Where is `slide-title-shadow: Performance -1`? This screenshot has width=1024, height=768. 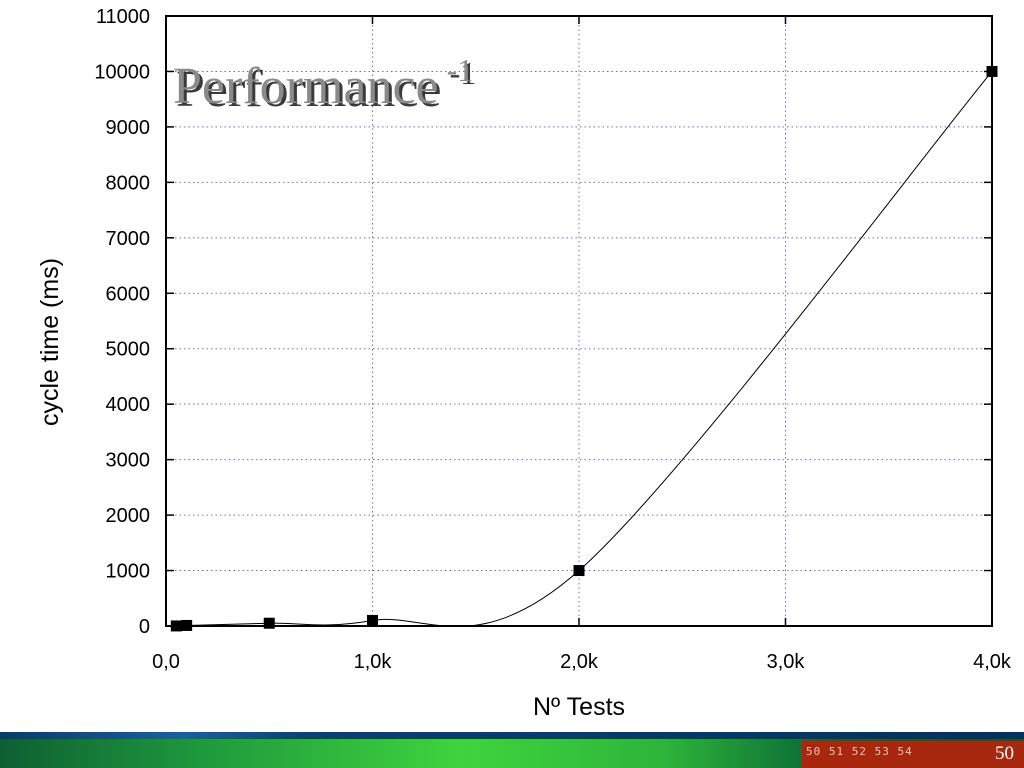
slide-title-shadow: Performance -1 is located at coordinates (326, 86).